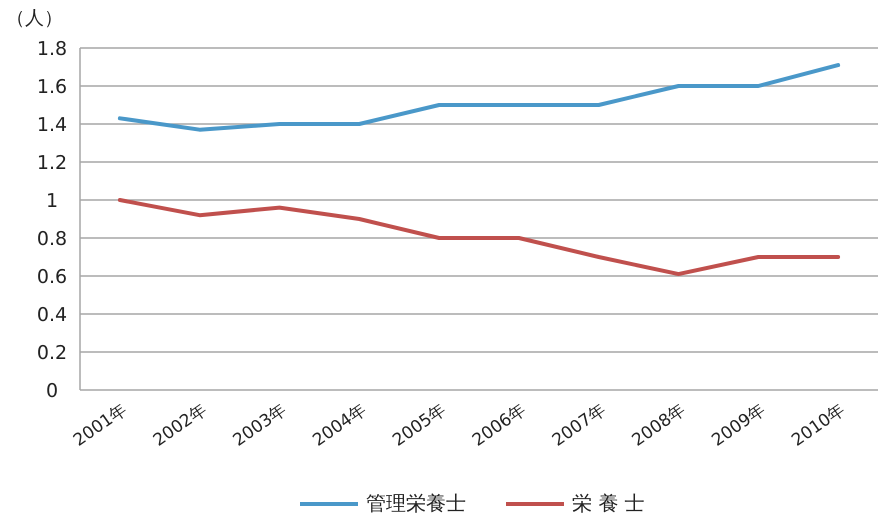  Describe the element at coordinates (52, 239) in the screenshot. I see `y-tick-label: 0.8` at that location.